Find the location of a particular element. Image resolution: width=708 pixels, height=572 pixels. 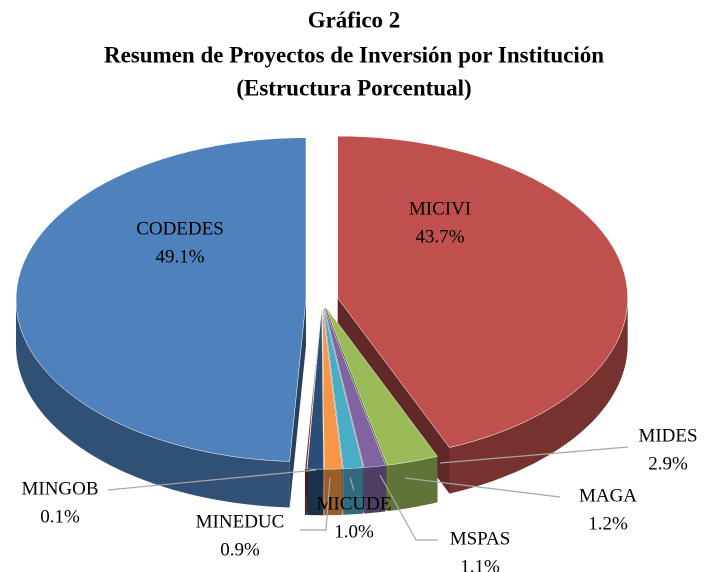

data-label-value: 1.0% is located at coordinates (354, 531).